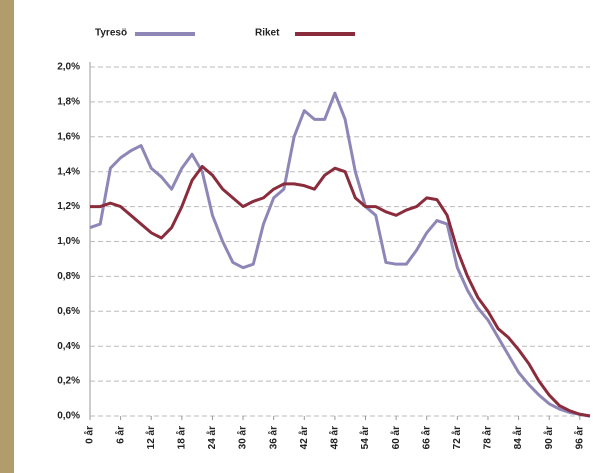 This screenshot has height=473, width=593. I want to click on legend-label: Riket, so click(267, 33).